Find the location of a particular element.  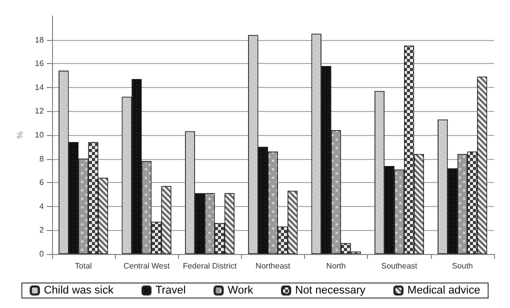

y-tick-label: 18 is located at coordinates (39, 39).